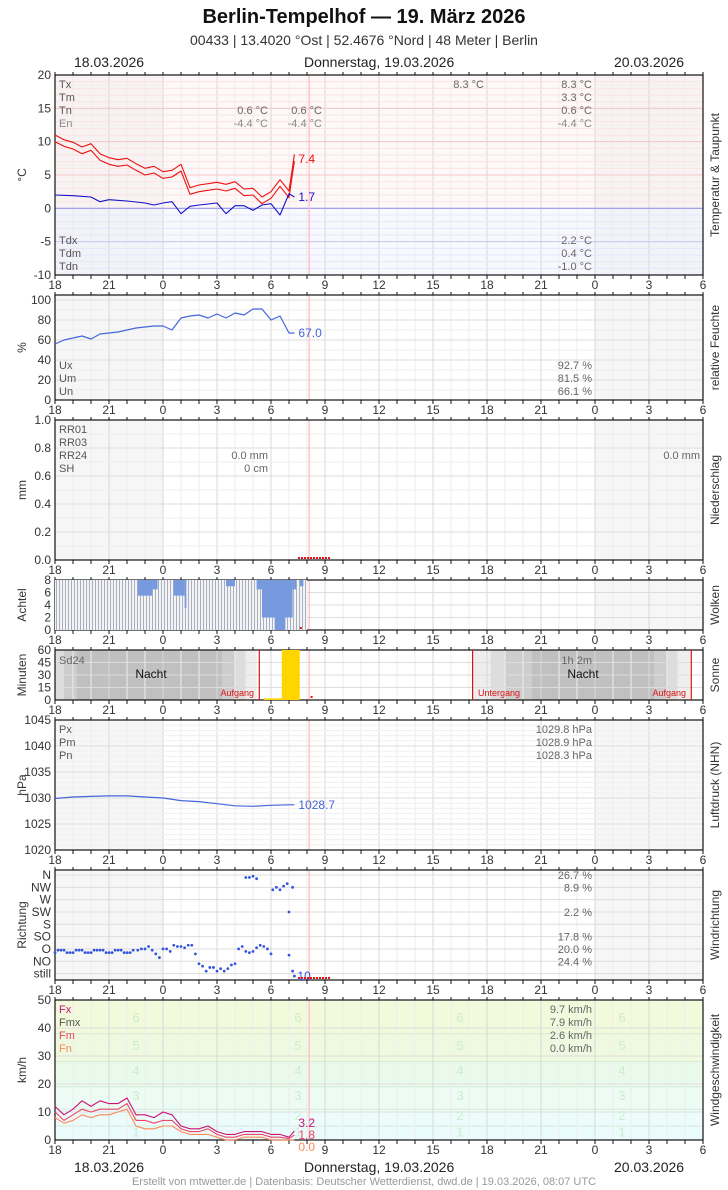 The width and height of the screenshot is (728, 1190). What do you see at coordinates (681, 456) in the screenshot?
I see `value-label: 0.0 mm` at bounding box center [681, 456].